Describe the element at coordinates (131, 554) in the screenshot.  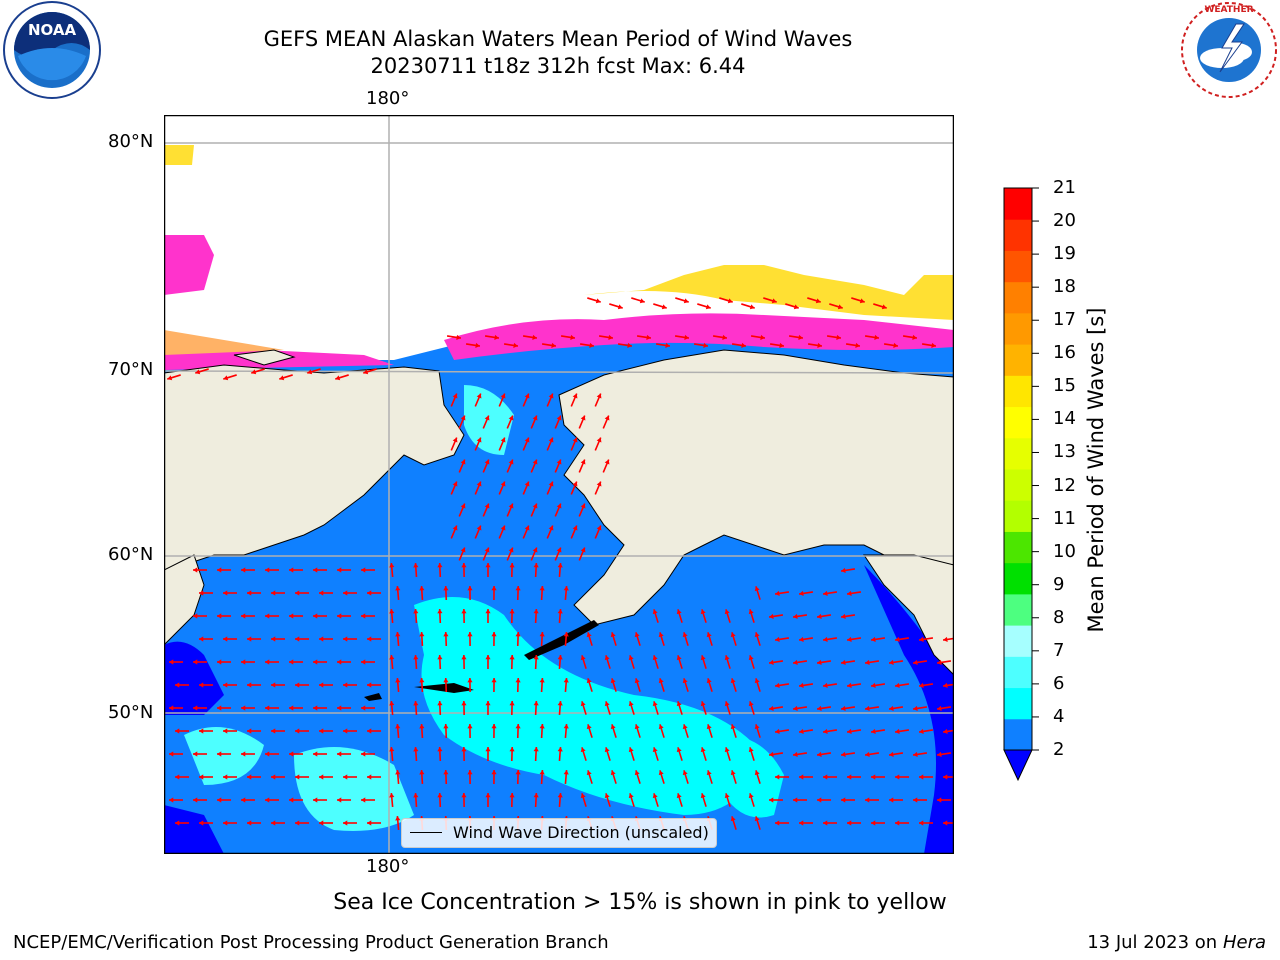
I see `lat-label-60: 60°N` at that location.